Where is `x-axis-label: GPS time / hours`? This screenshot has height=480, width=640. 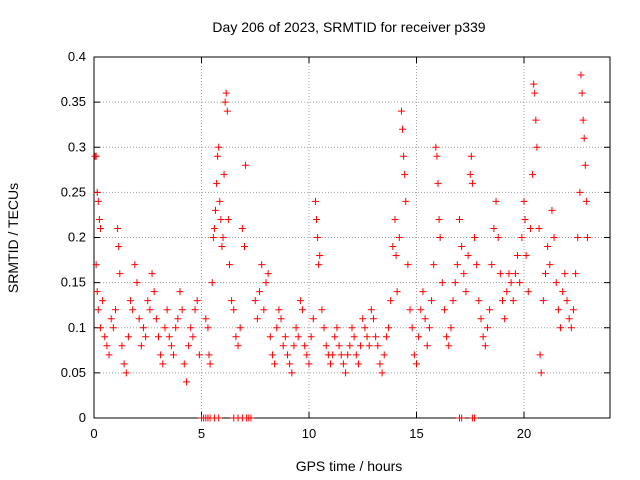 x-axis-label: GPS time / hours is located at coordinates (349, 466).